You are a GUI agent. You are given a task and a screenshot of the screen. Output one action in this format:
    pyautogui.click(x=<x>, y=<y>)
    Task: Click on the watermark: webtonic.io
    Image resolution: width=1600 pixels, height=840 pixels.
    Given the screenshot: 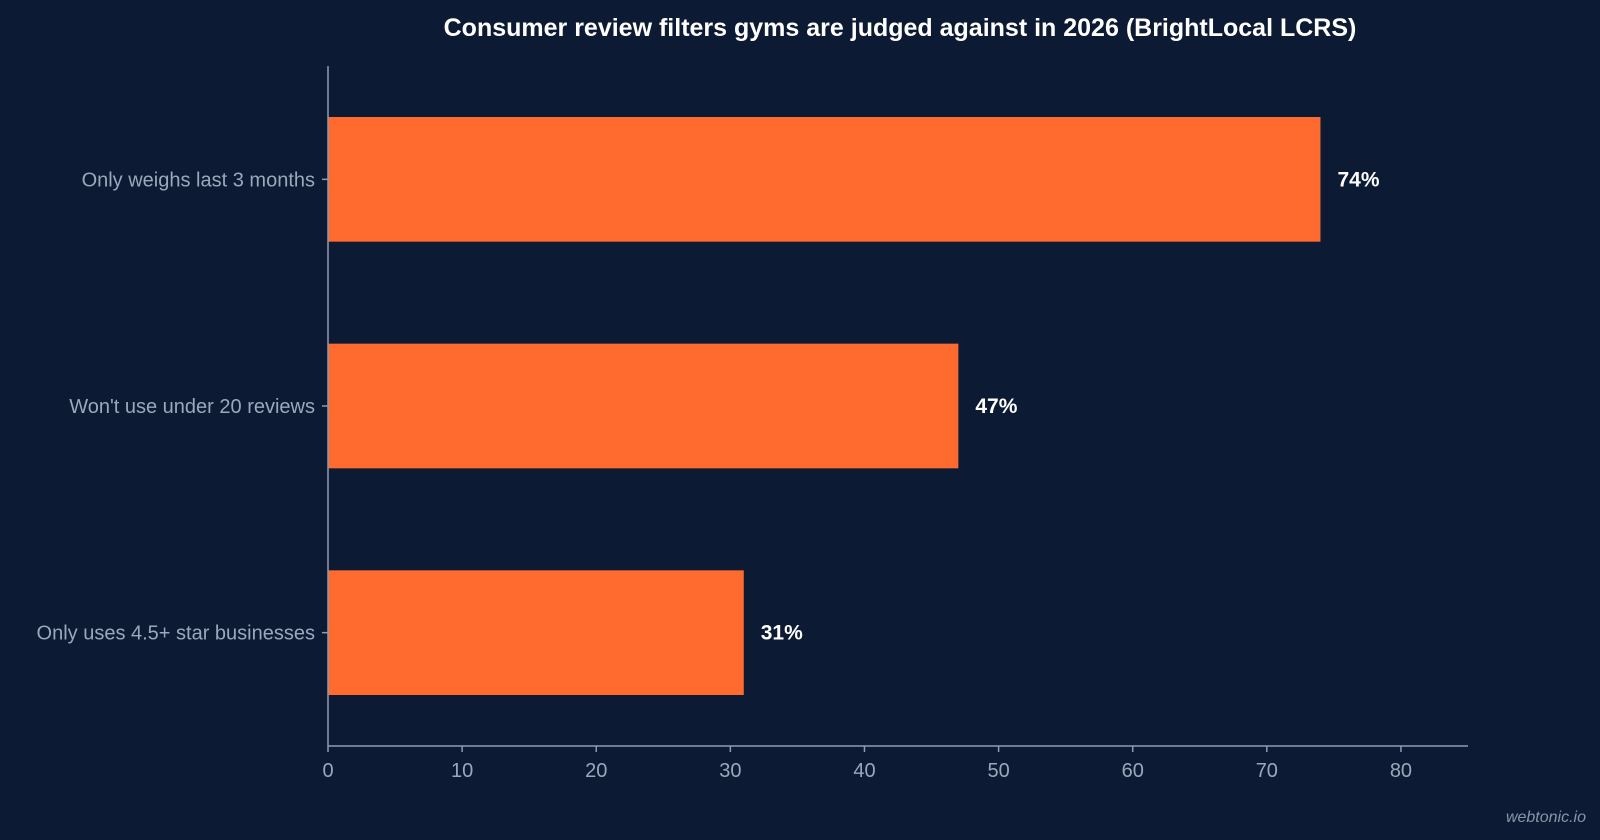 What is the action you would take?
    pyautogui.click(x=1546, y=817)
    